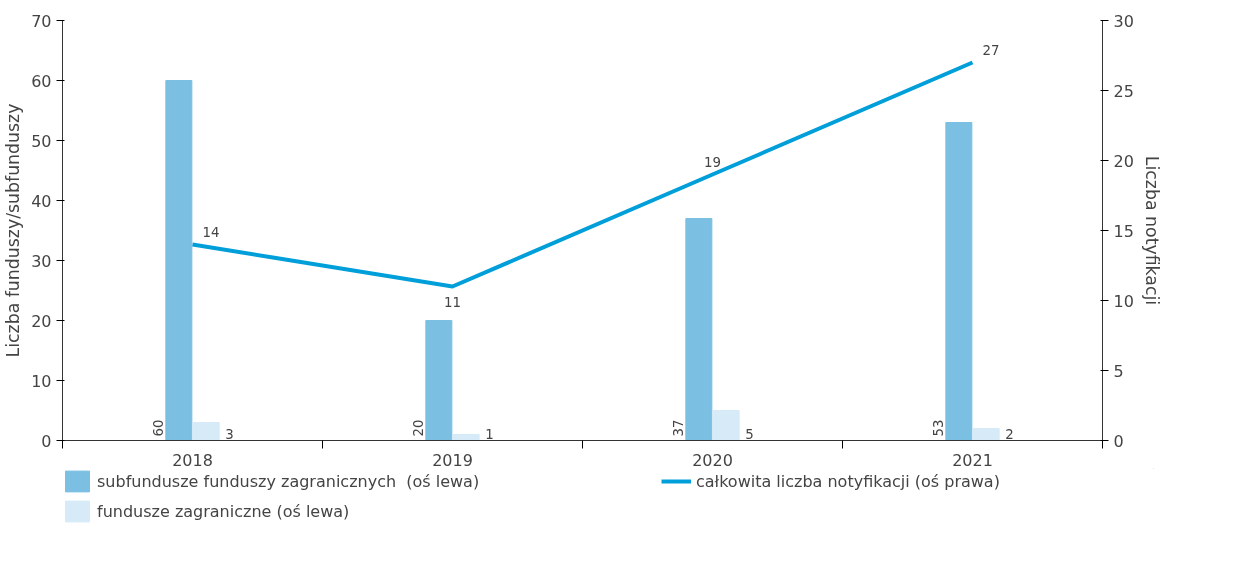  I want to click on x-tick-label: 2020, so click(712, 460).